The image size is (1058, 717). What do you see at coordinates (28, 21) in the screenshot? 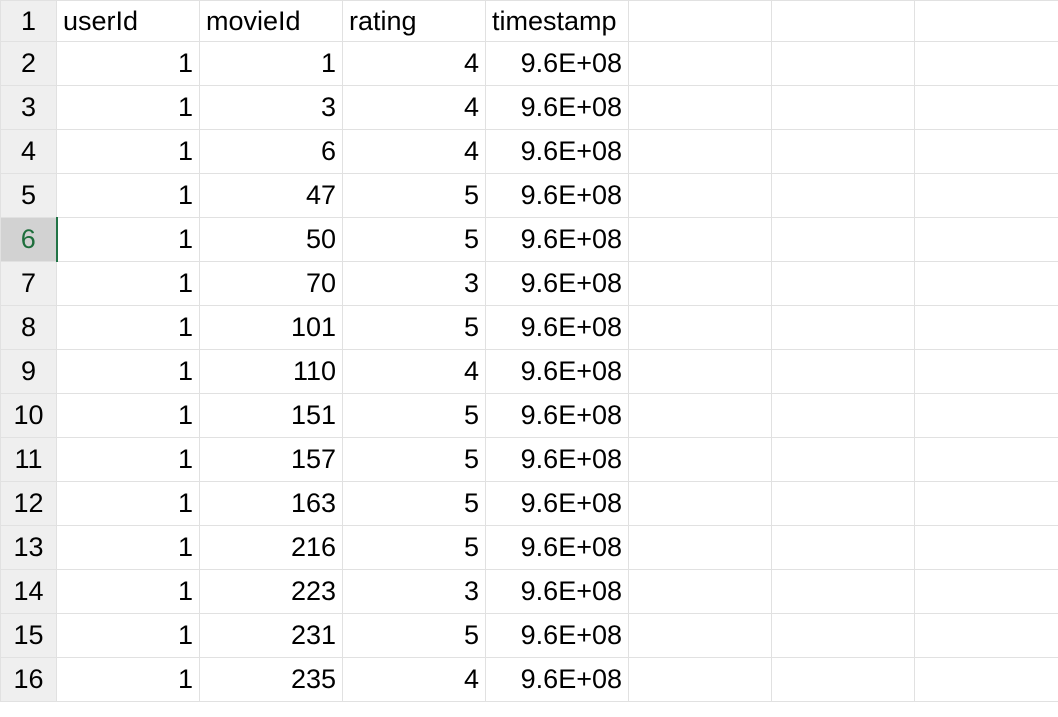
I see `row-header-1: 1` at bounding box center [28, 21].